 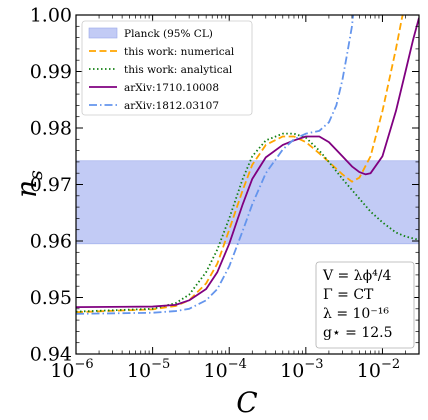 What do you see at coordinates (378, 369) in the screenshot?
I see `x-tick-label: 10⁻²` at bounding box center [378, 369].